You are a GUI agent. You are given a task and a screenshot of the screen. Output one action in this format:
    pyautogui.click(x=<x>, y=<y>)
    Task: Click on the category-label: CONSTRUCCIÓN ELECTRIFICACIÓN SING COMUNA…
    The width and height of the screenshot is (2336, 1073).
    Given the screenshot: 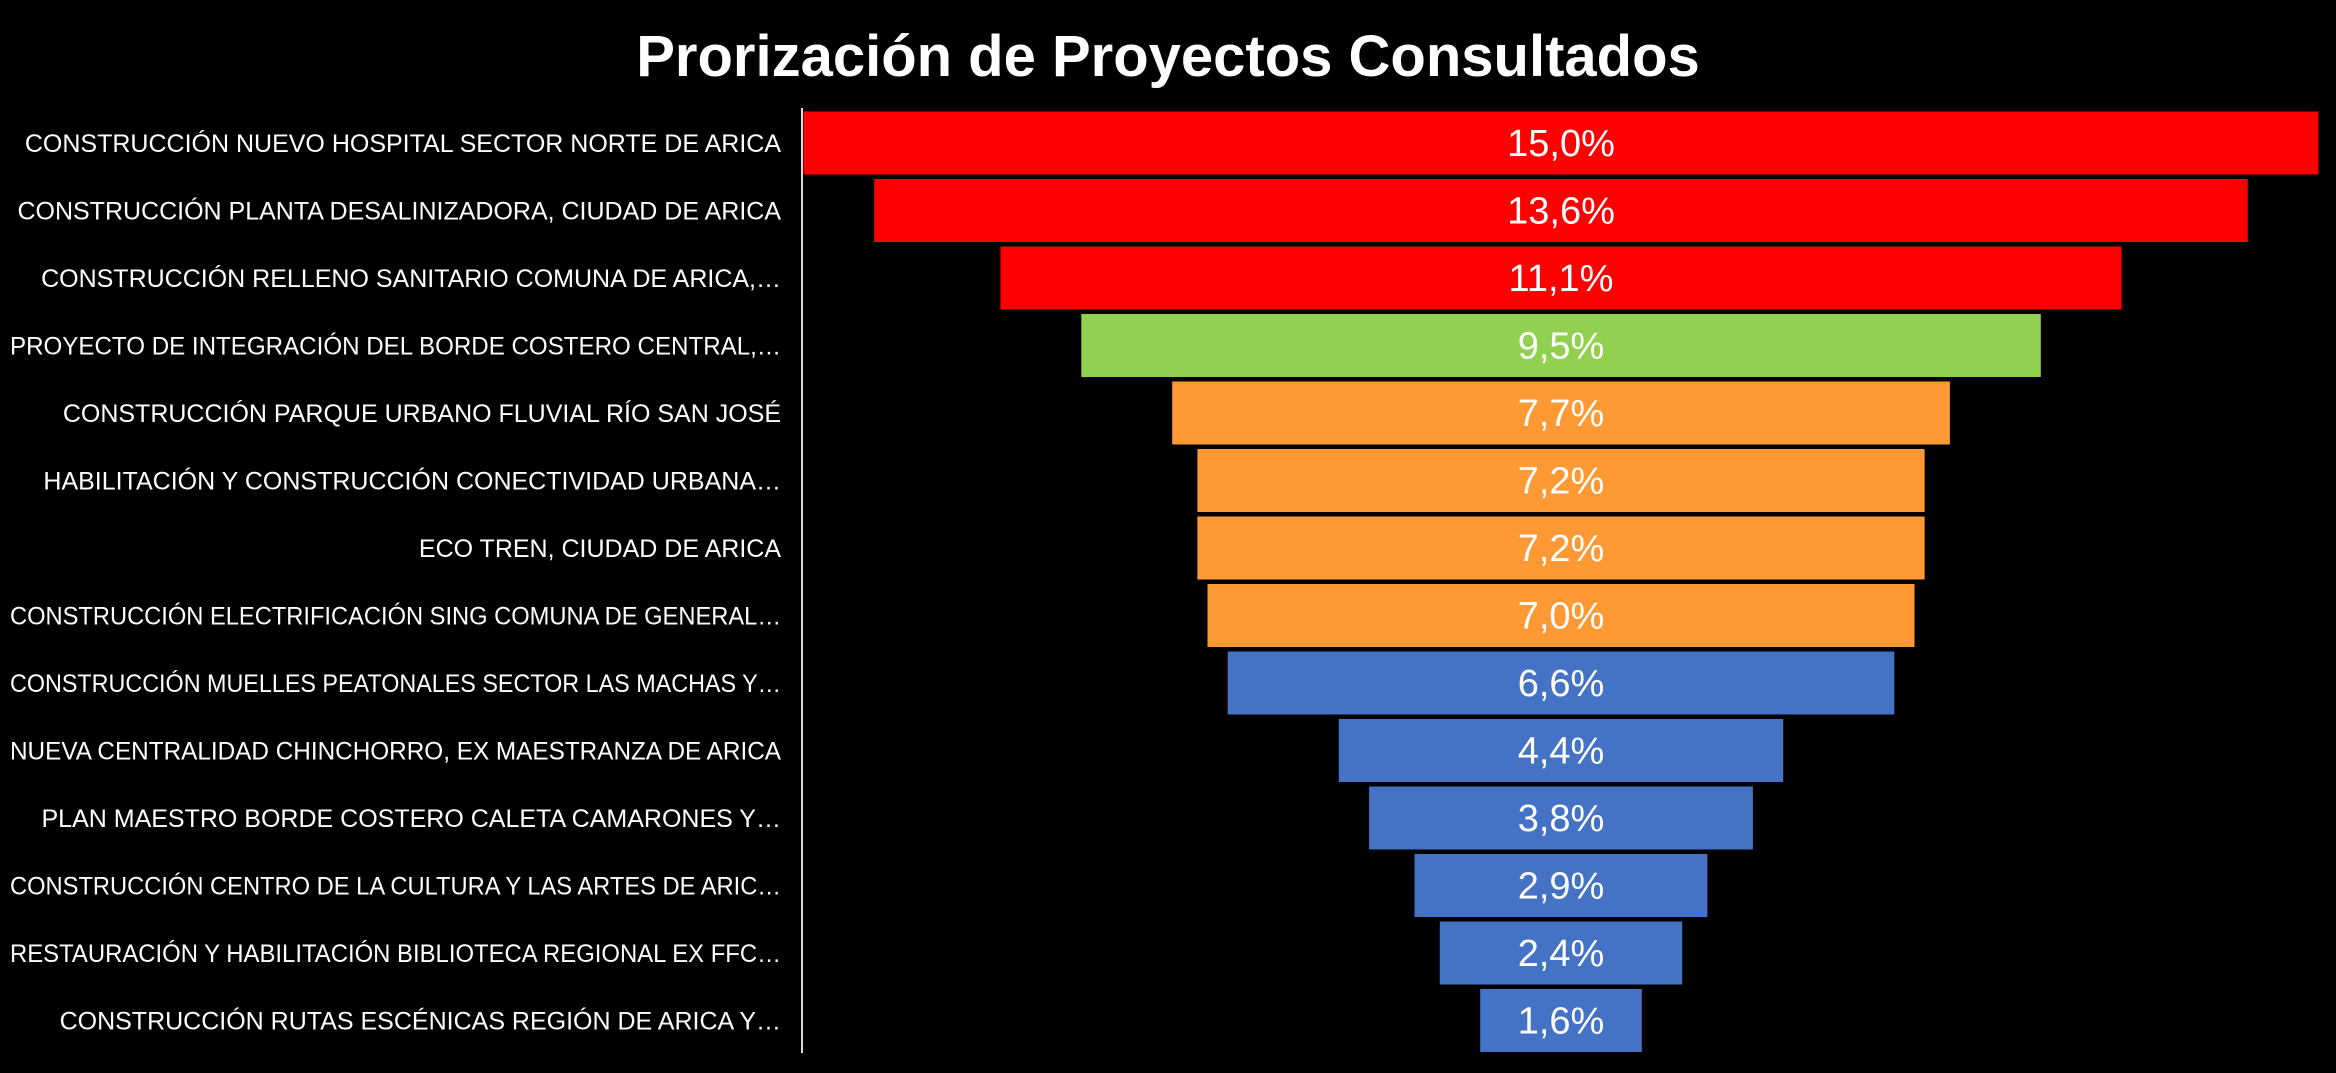 What is the action you would take?
    pyautogui.click(x=395, y=616)
    